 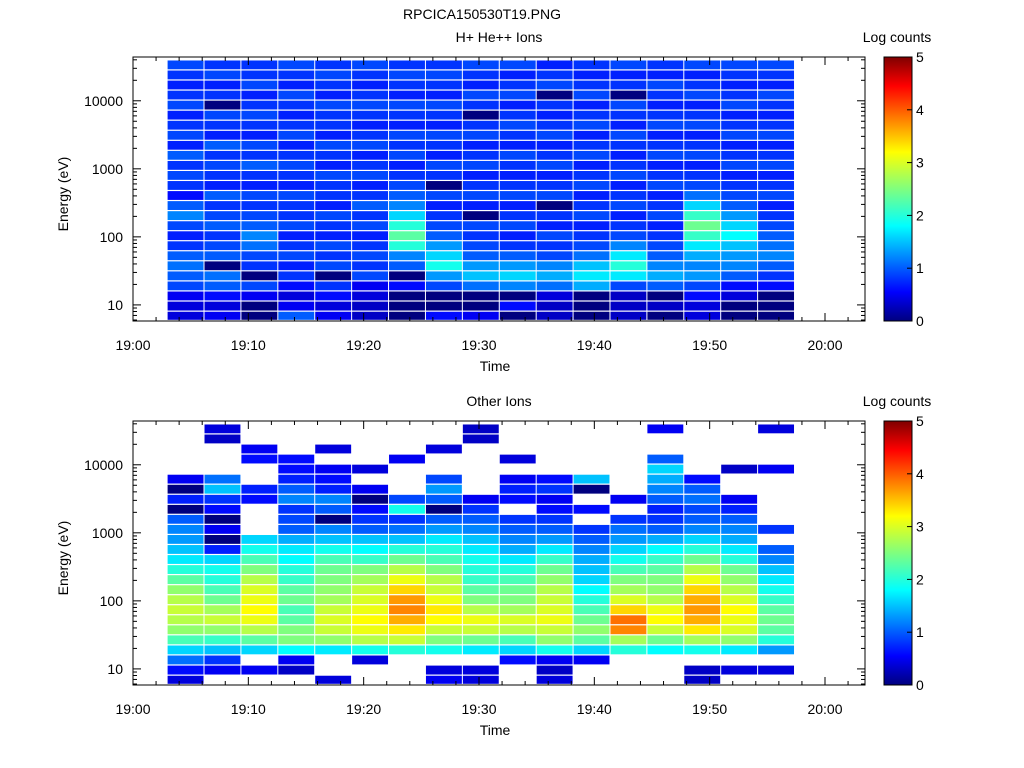 I want to click on colorbar-tick-label: 0, so click(x=920, y=685).